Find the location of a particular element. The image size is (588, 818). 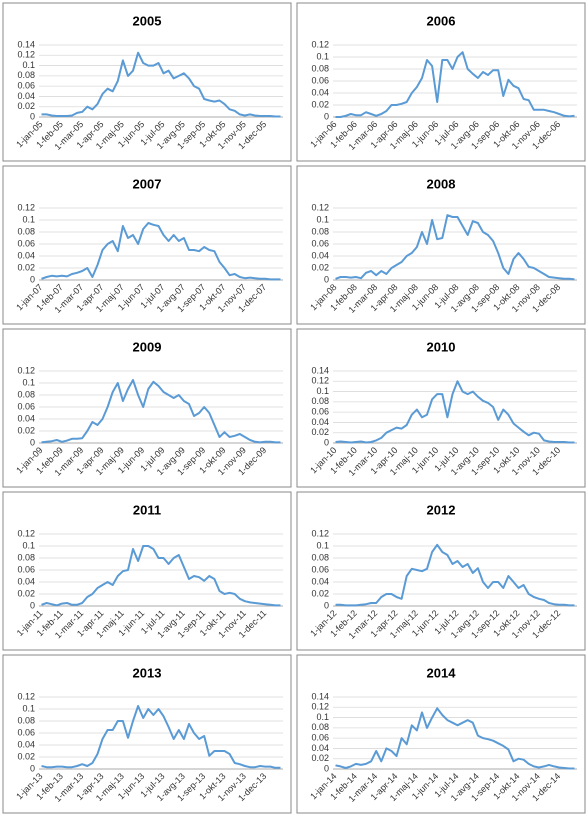

chart-title: 2008 is located at coordinates (441, 183).